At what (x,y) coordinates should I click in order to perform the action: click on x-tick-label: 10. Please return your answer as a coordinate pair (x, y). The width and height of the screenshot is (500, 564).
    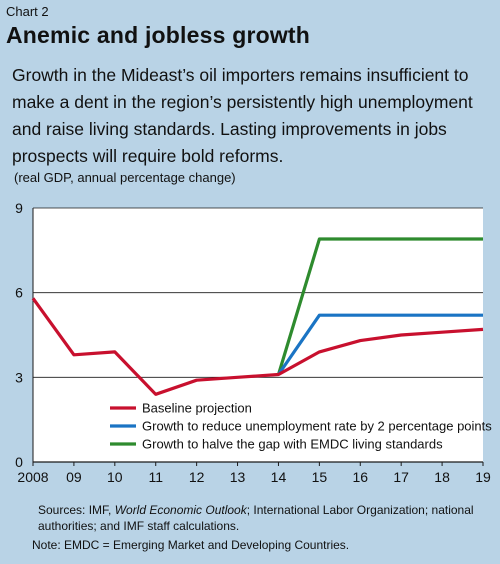
    Looking at the image, I should click on (115, 477).